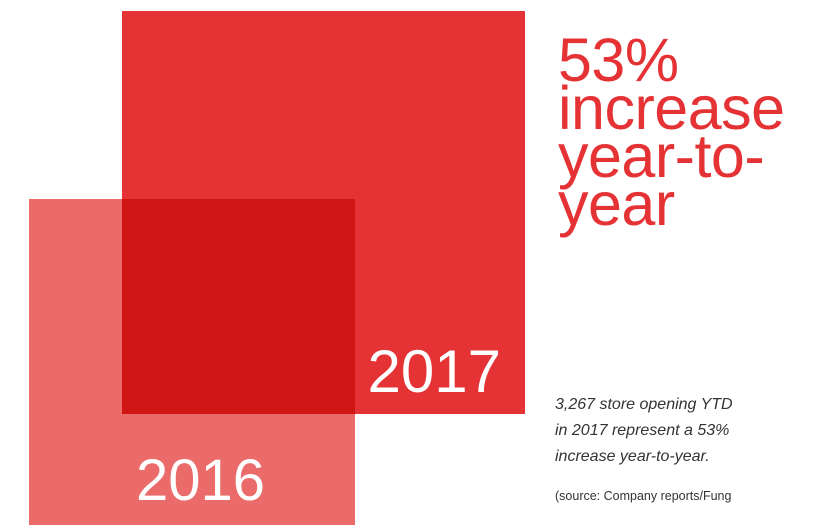 The image size is (826, 525). What do you see at coordinates (201, 480) in the screenshot?
I see `year-label-2016: 2016` at bounding box center [201, 480].